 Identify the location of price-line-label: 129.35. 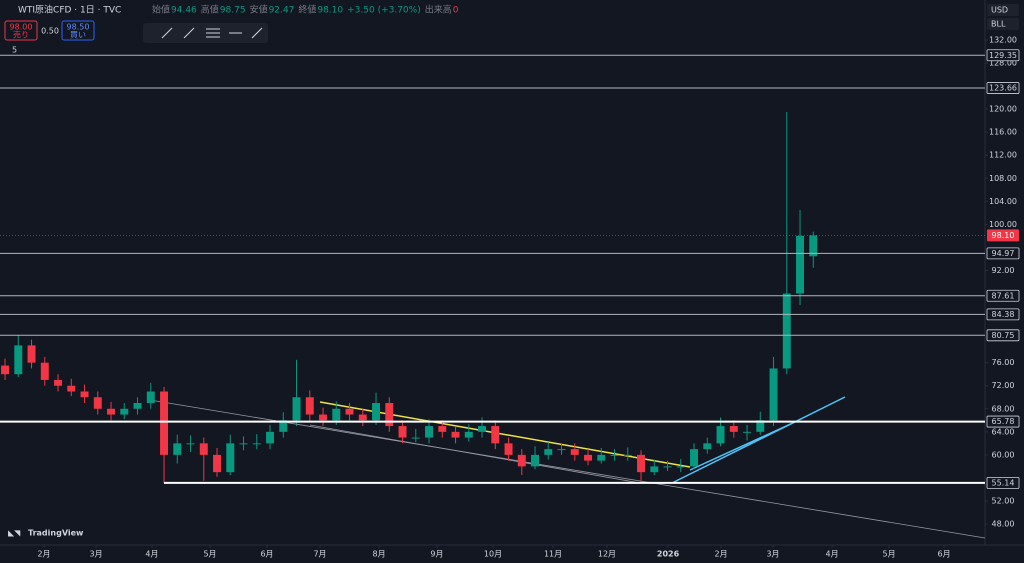
(1003, 55).